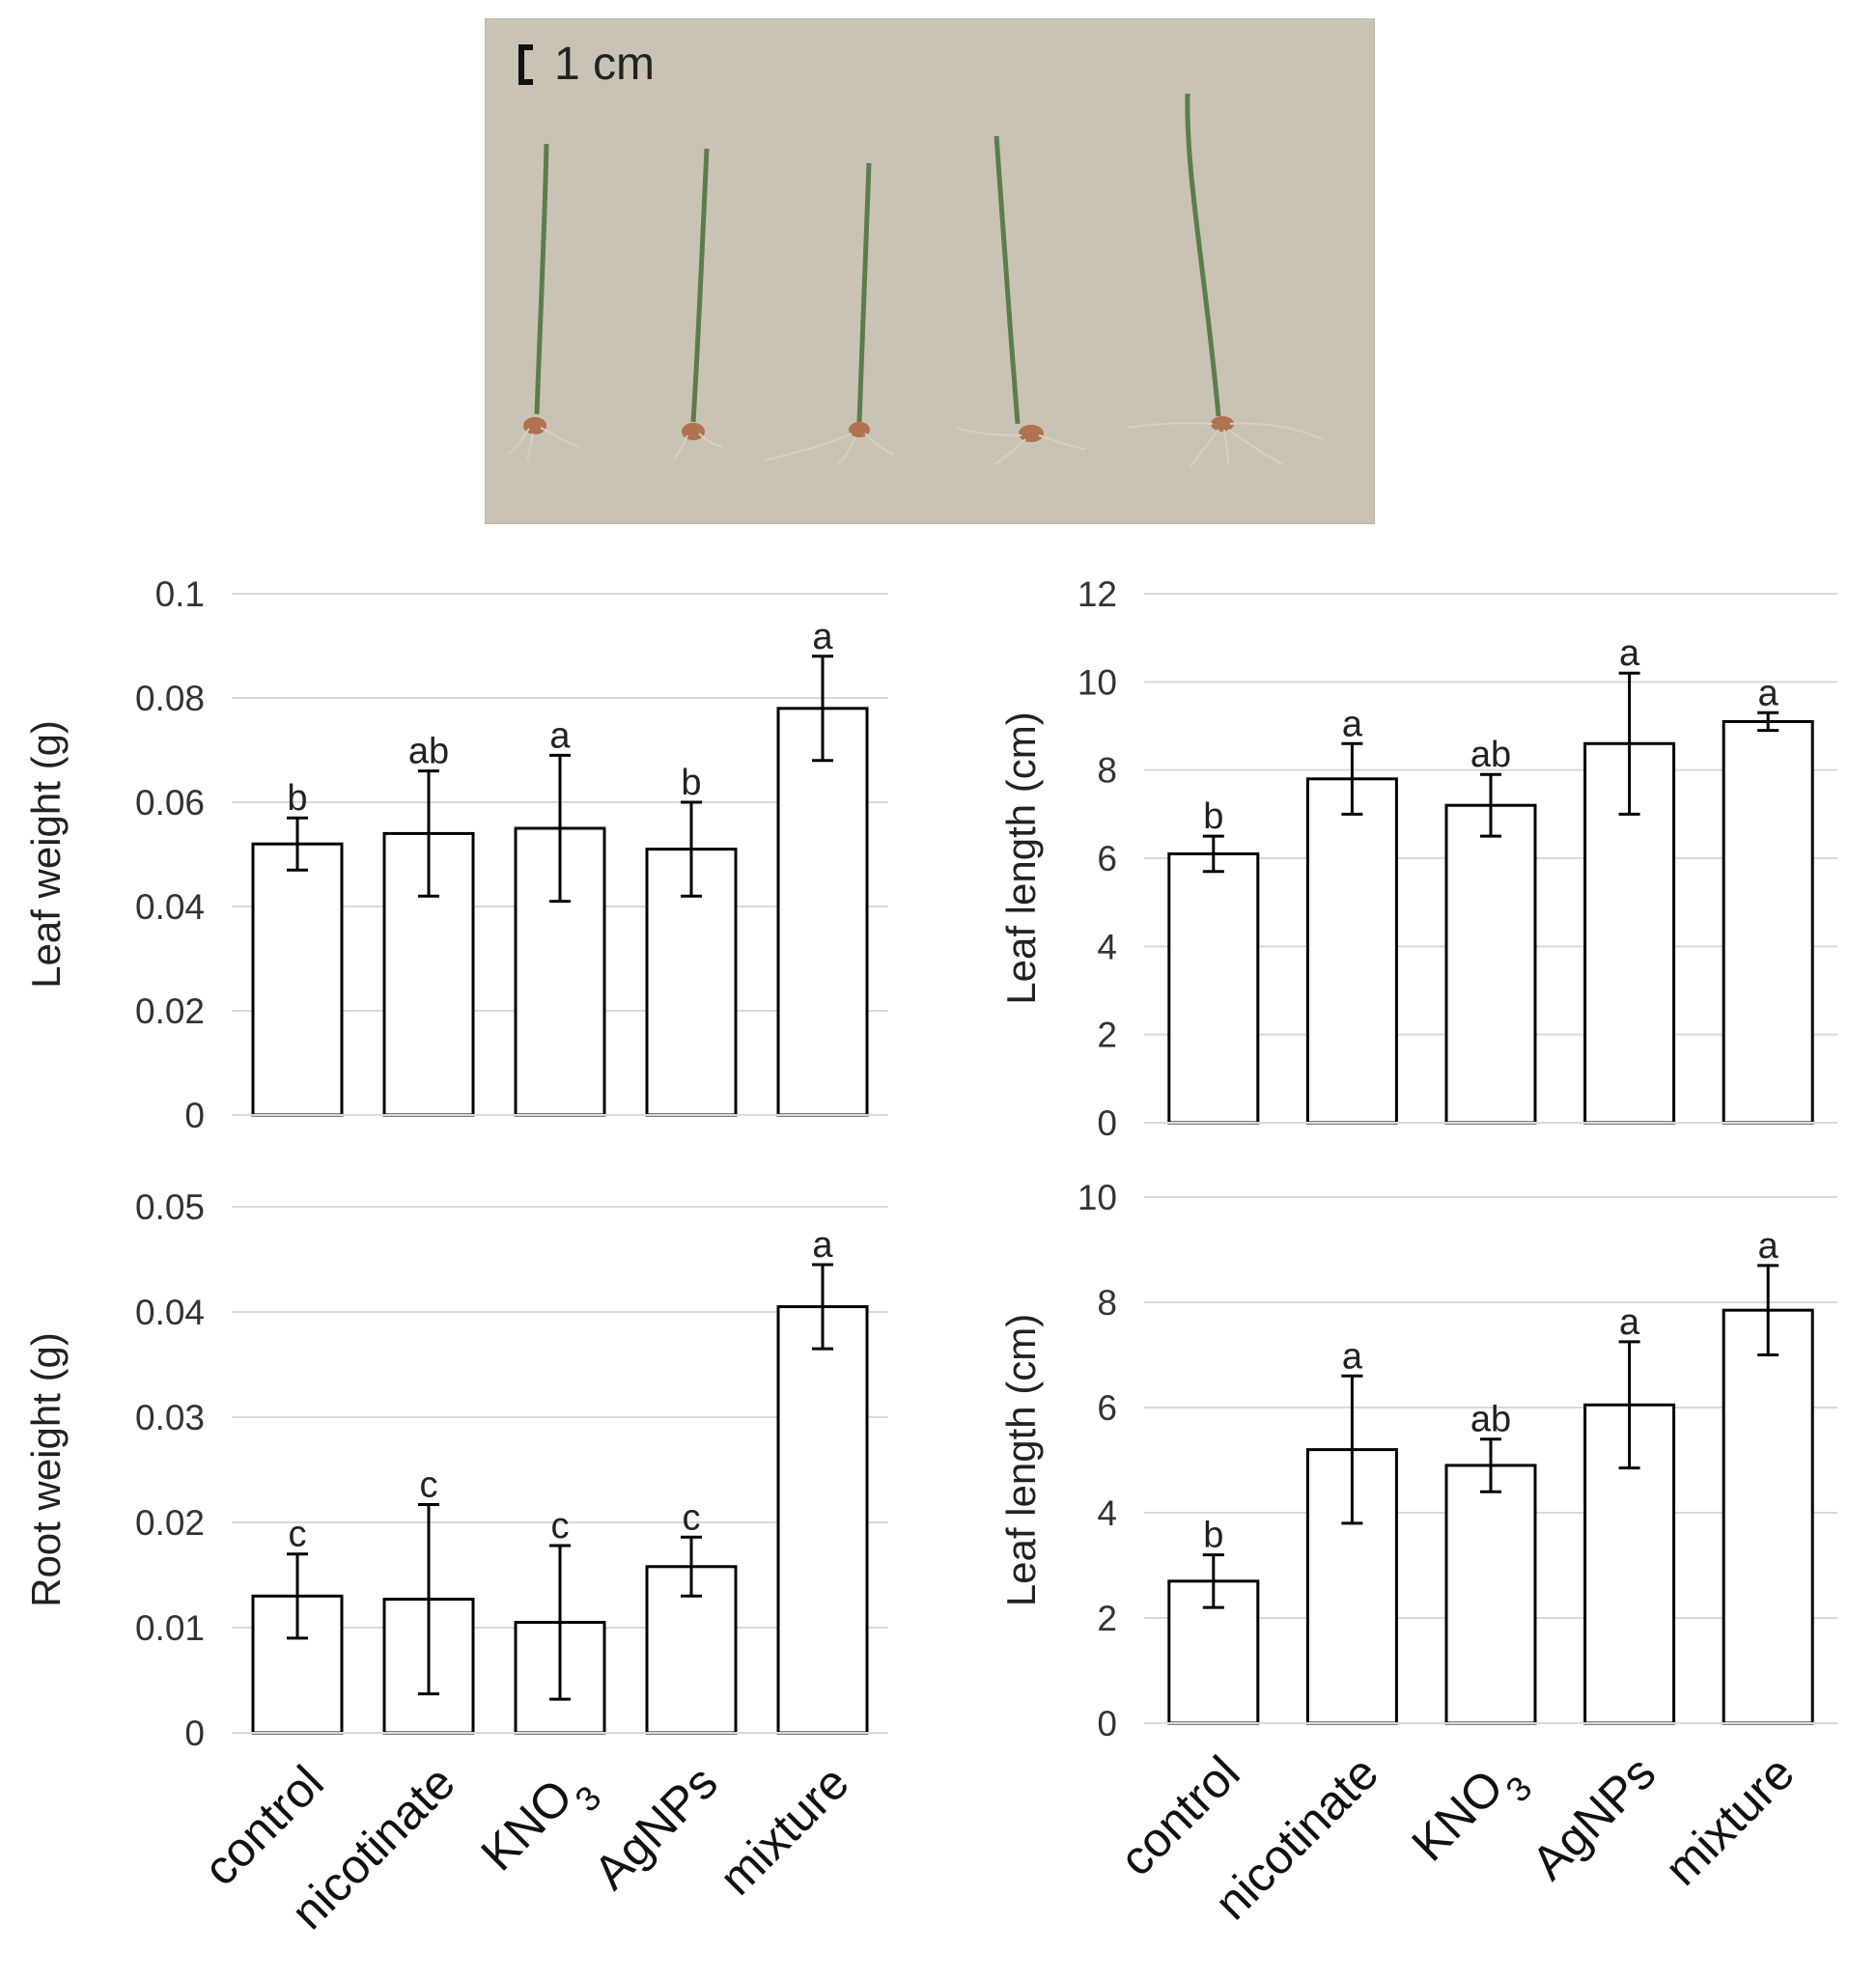 The width and height of the screenshot is (1876, 1980). I want to click on y-axis-label: Root weight (g), so click(46, 1469).